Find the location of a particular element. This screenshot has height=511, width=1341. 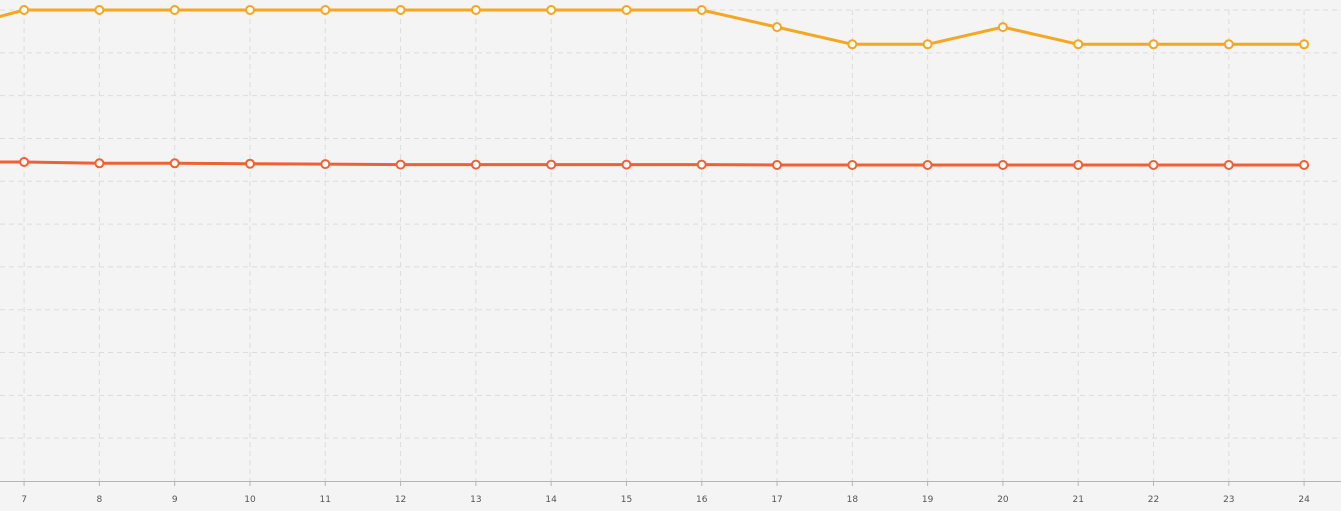

x-tick-label: 10 is located at coordinates (250, 500).